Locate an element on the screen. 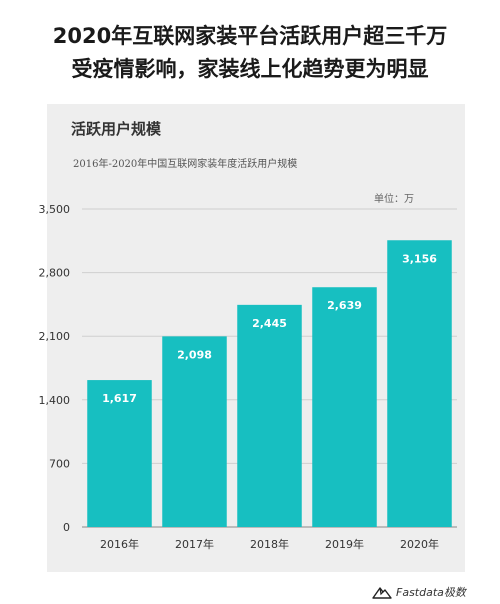 This screenshot has height=604, width=500. y-tick-label: 700 is located at coordinates (59, 463).